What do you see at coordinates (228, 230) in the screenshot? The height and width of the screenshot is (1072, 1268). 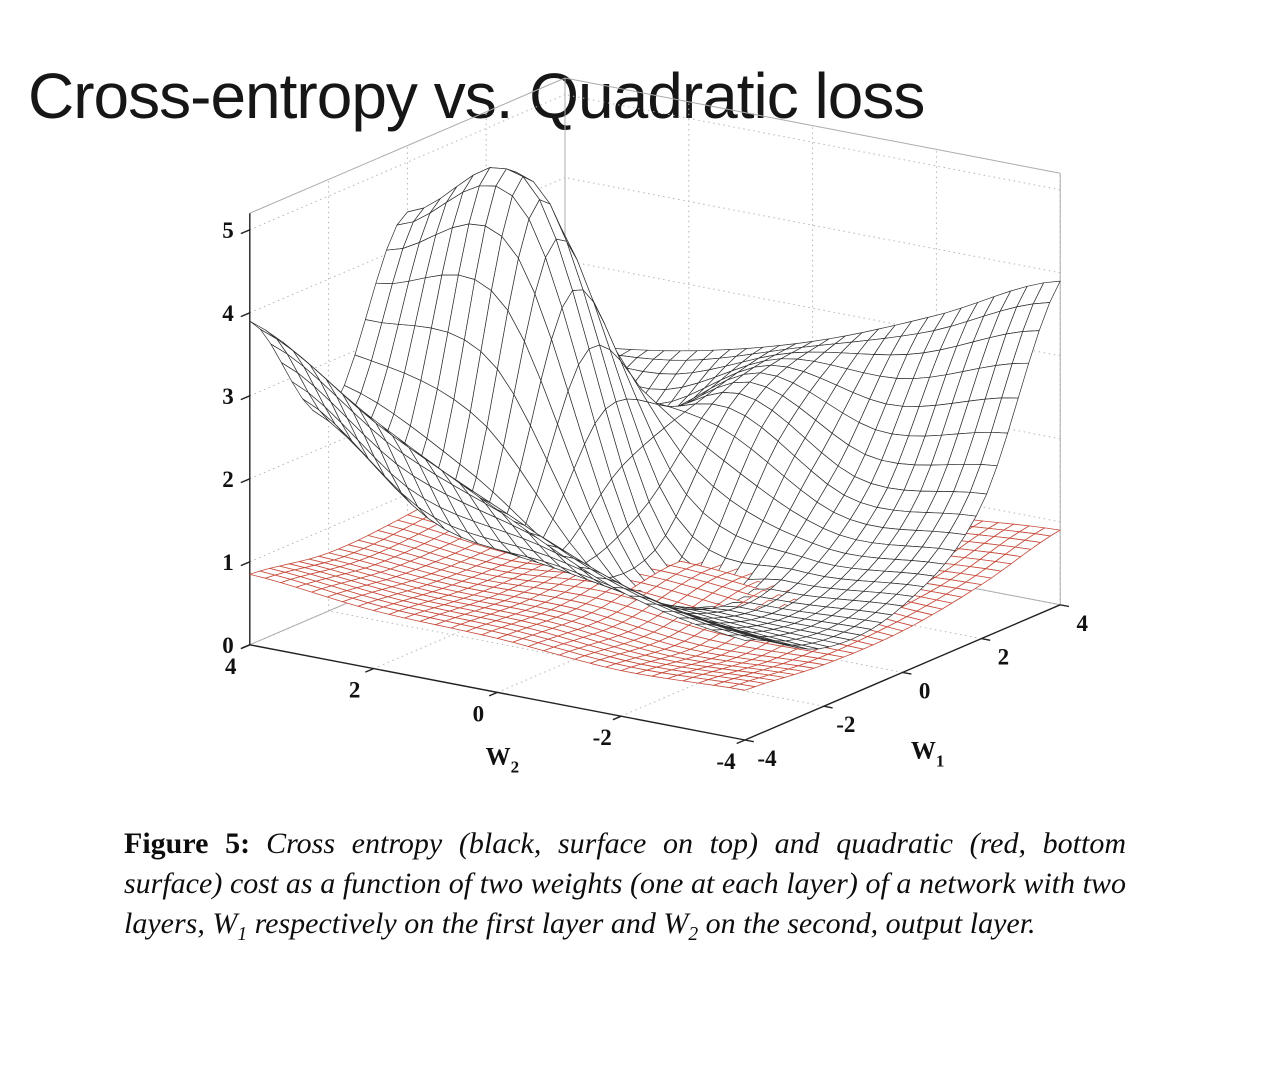 I see `z-tick-label: 5` at bounding box center [228, 230].